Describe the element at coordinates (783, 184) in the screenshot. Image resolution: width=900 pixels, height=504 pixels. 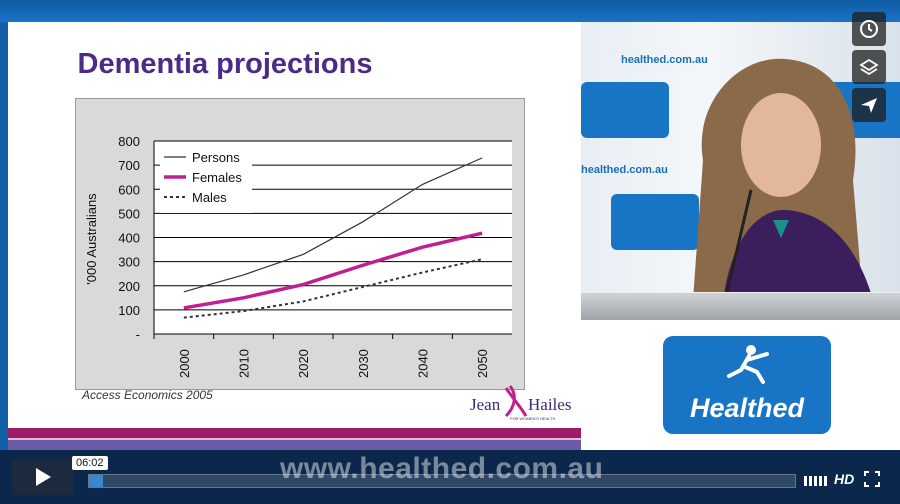
I see `presenter` at that location.